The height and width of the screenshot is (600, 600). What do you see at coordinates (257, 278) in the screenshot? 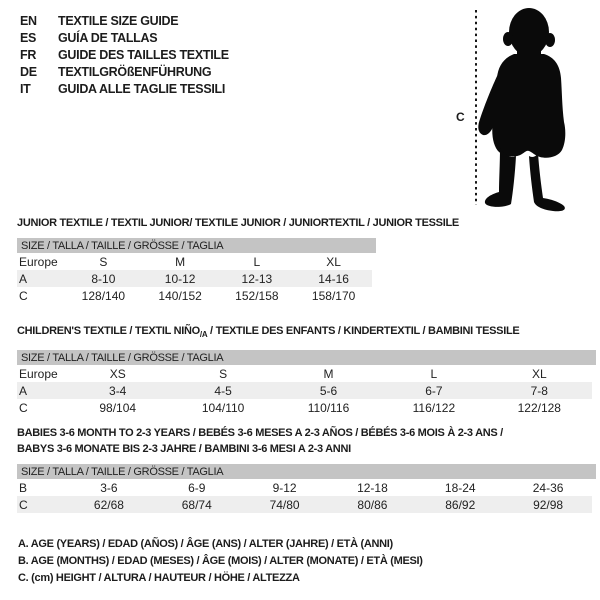
I see `cell: 12-13` at bounding box center [257, 278].